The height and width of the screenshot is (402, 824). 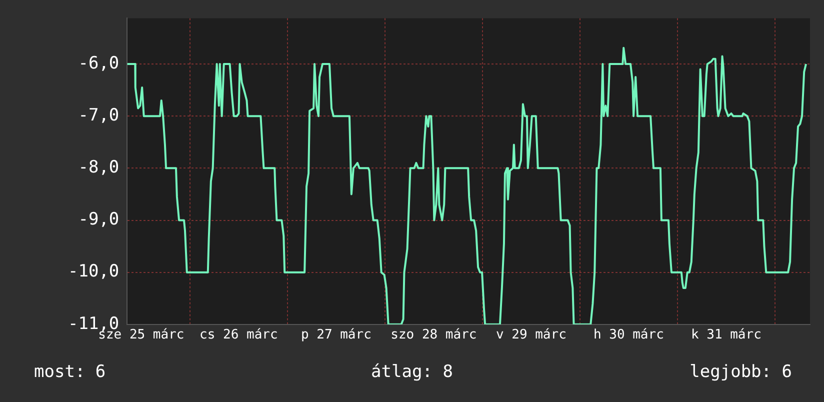 What do you see at coordinates (99, 63) in the screenshot?
I see `y-tick-label: -6,0` at bounding box center [99, 63].